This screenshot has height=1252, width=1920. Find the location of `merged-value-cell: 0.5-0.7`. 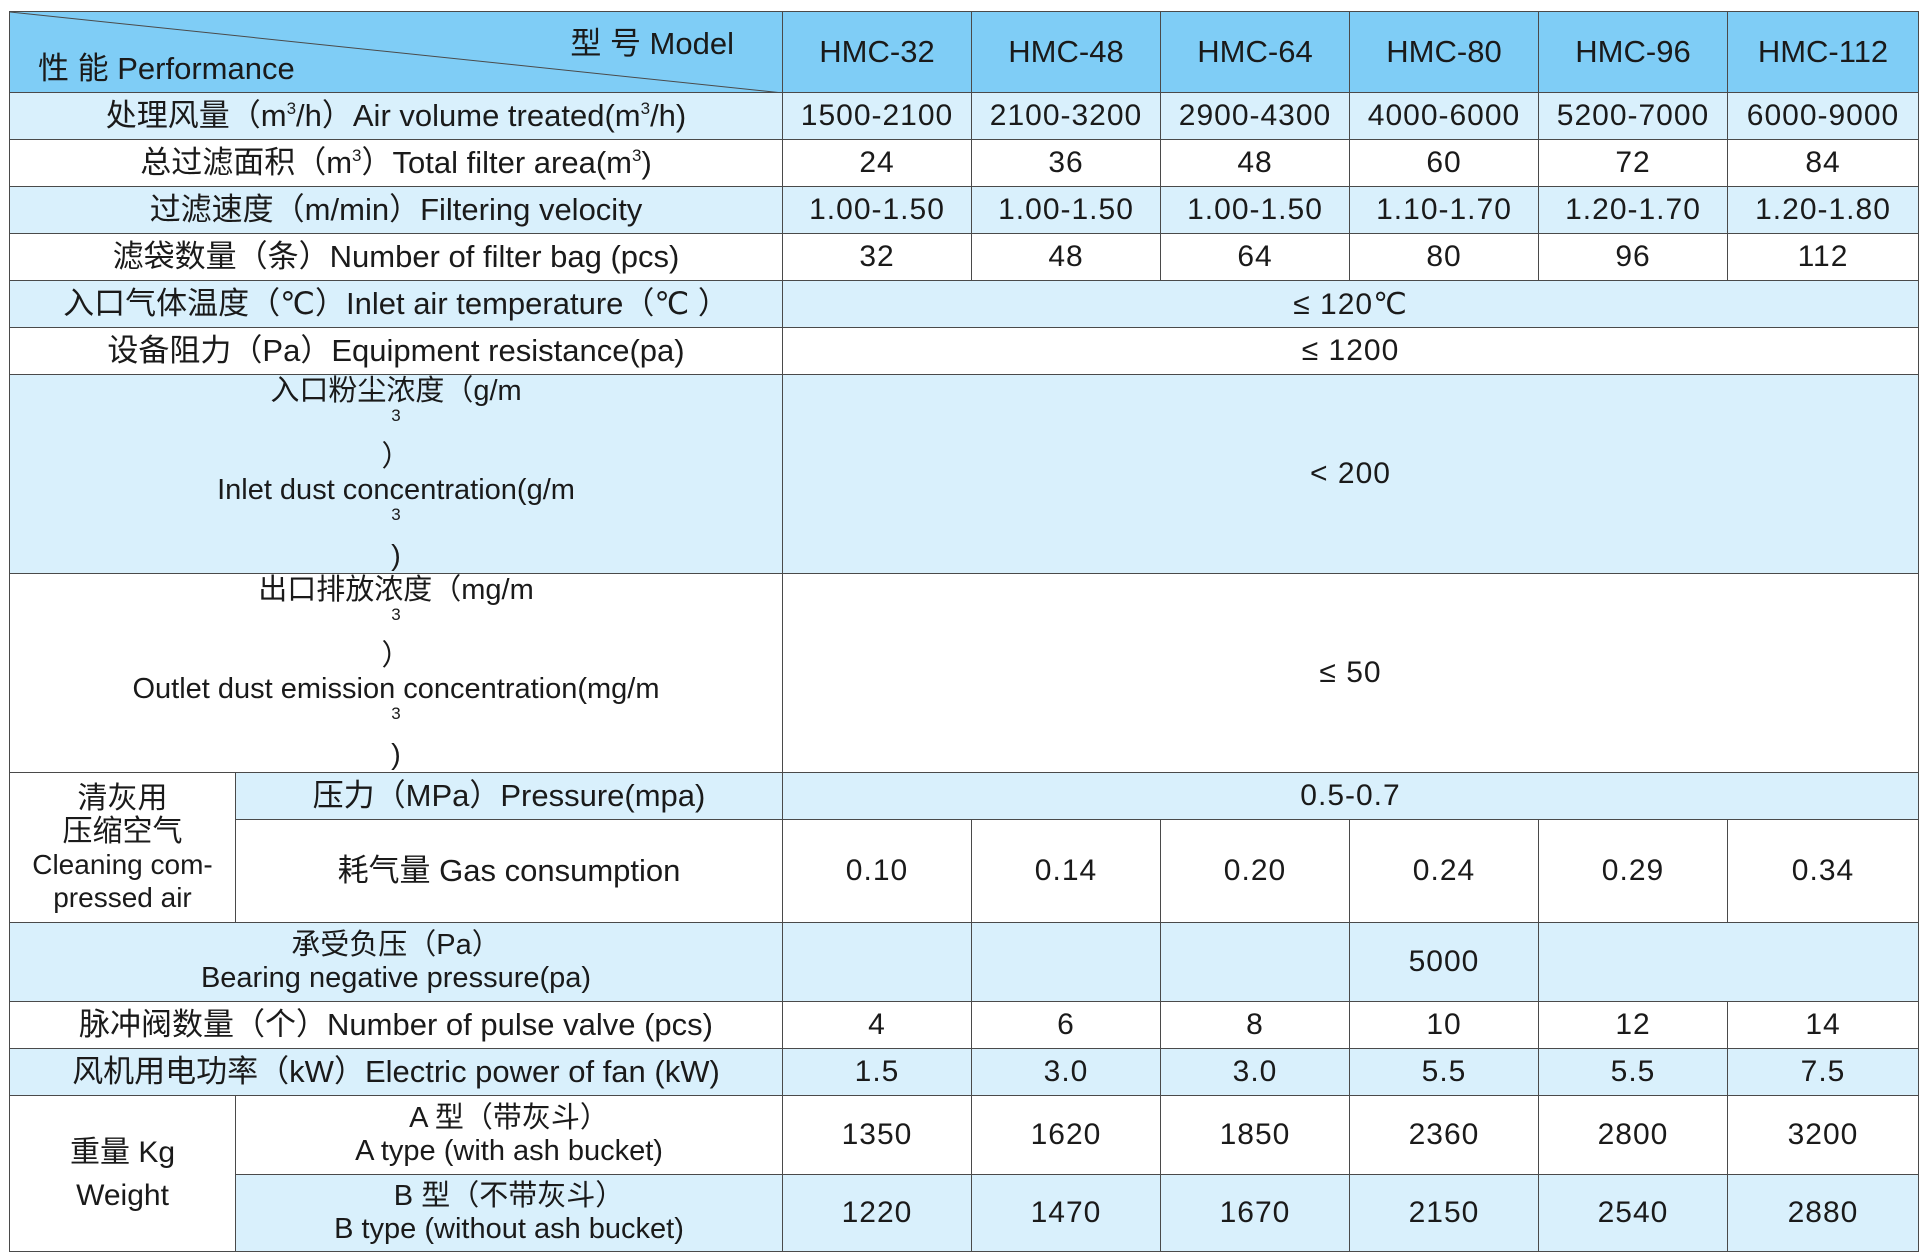

merged-value-cell: 0.5-0.7 is located at coordinates (1350, 796).